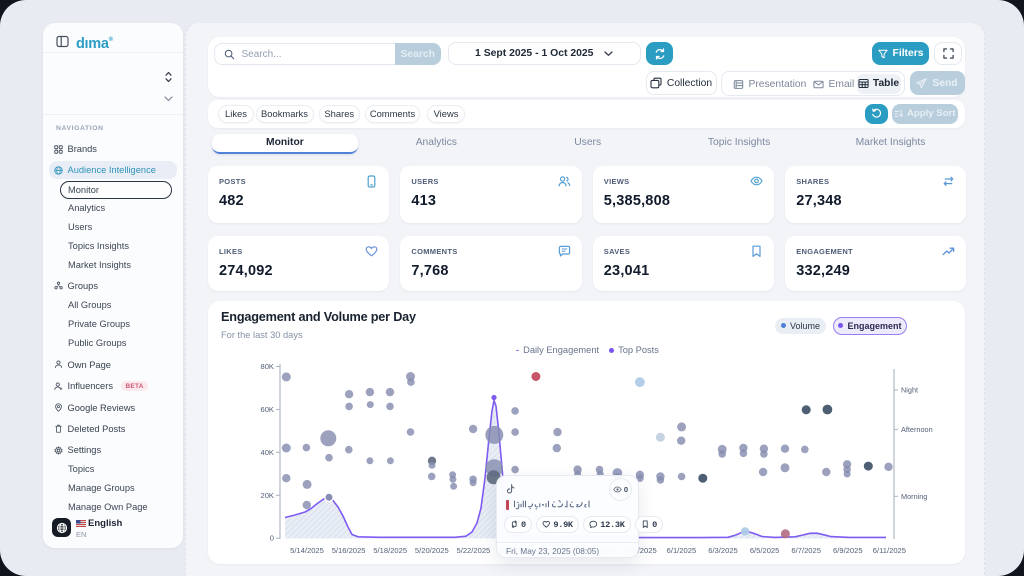 Image resolution: width=1024 pixels, height=576 pixels. Describe the element at coordinates (272, 538) in the screenshot. I see `svg-text: 0` at that location.